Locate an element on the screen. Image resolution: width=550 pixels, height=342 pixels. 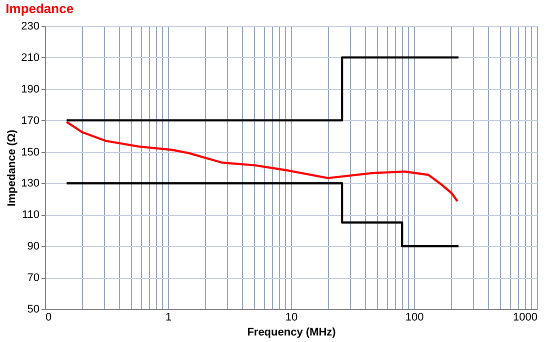
x-tick-label: 1000 is located at coordinates (525, 318).